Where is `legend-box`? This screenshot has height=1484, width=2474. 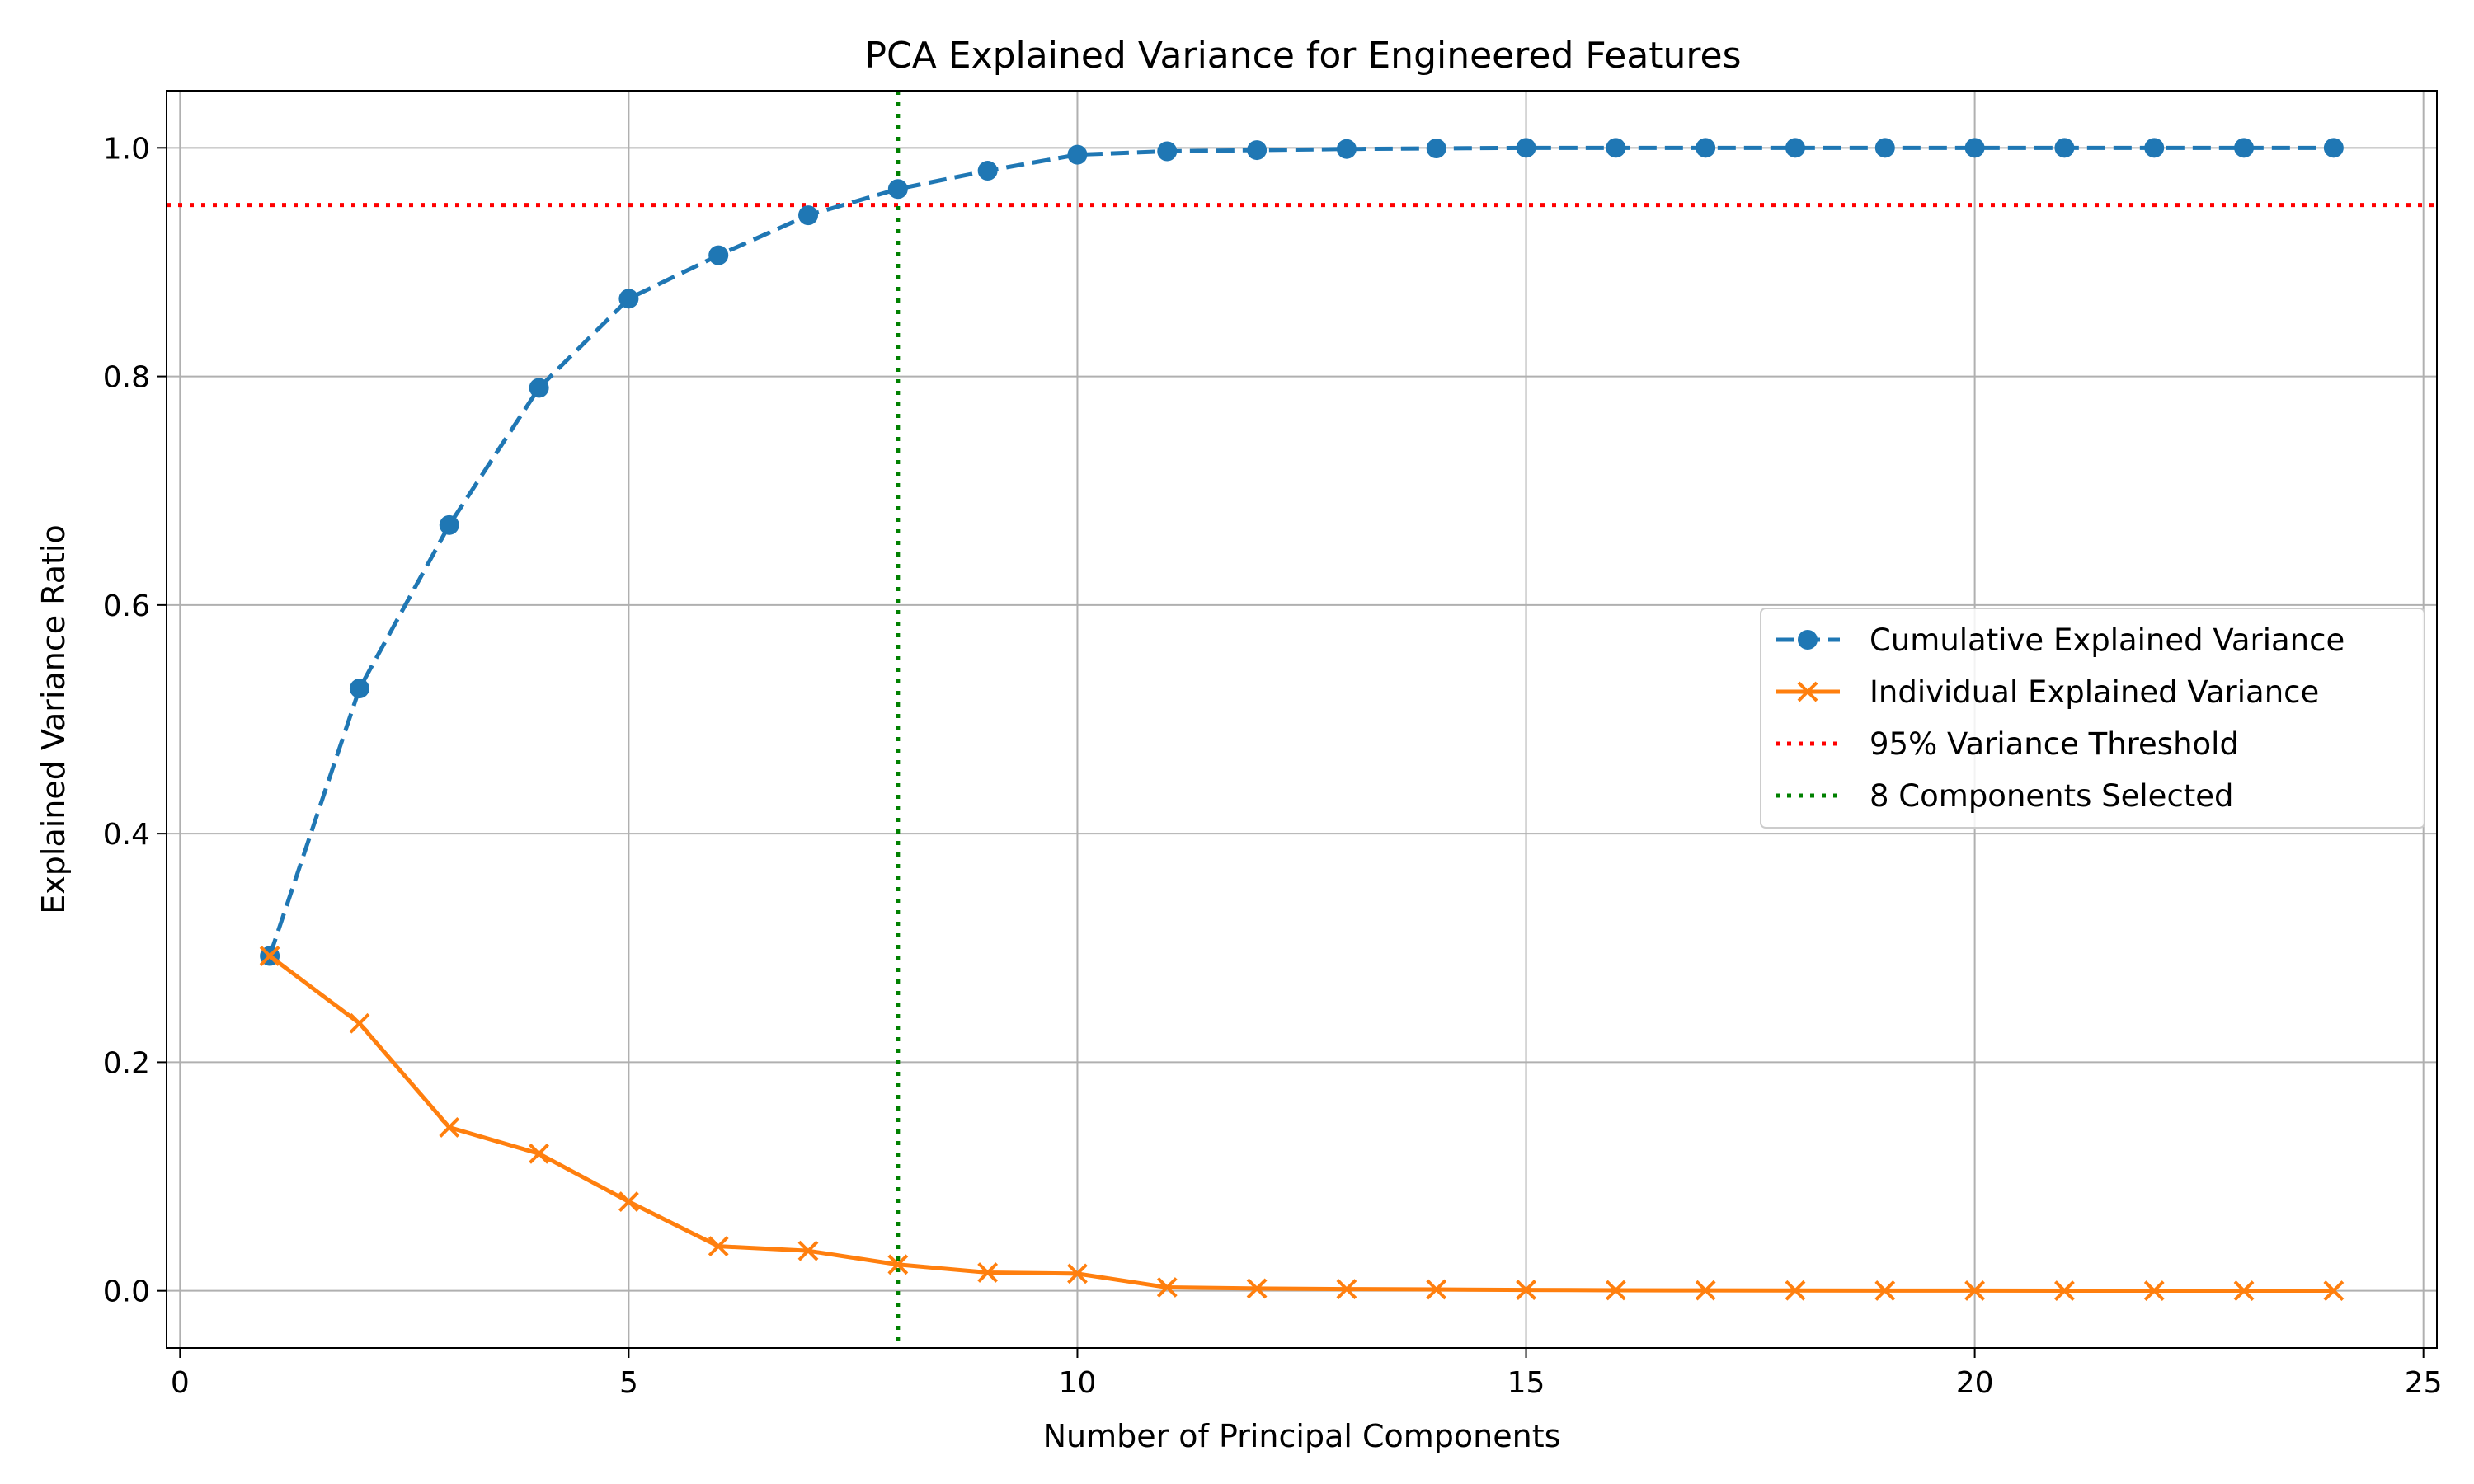 legend-box is located at coordinates (2092, 718).